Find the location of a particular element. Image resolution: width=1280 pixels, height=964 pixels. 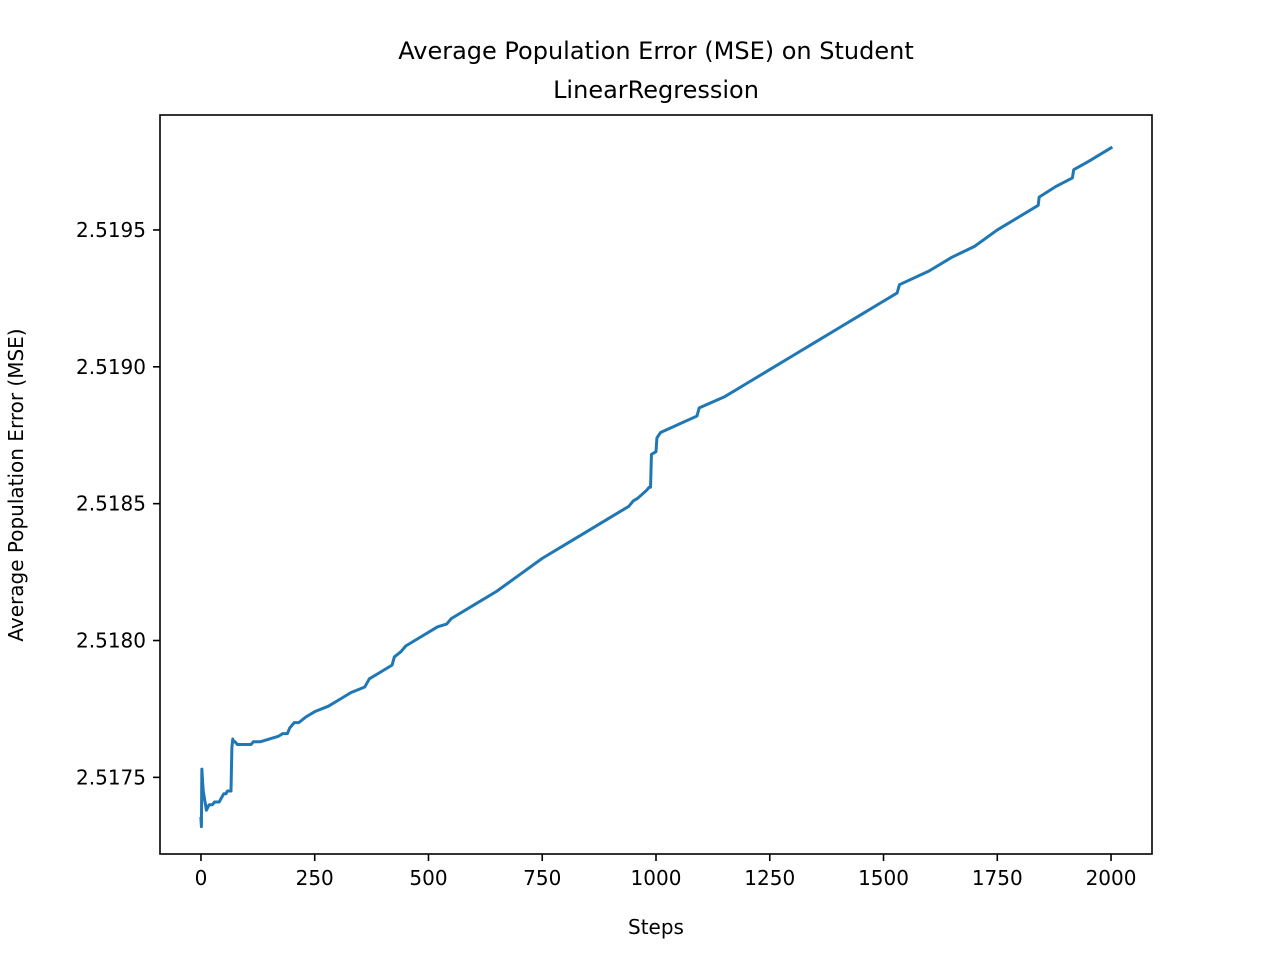

x-tick-label: 2000 is located at coordinates (1111, 878).